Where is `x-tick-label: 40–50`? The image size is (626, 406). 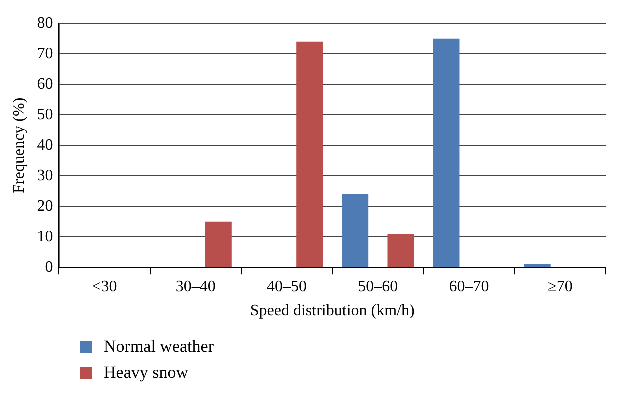 x-tick-label: 40–50 is located at coordinates (287, 287).